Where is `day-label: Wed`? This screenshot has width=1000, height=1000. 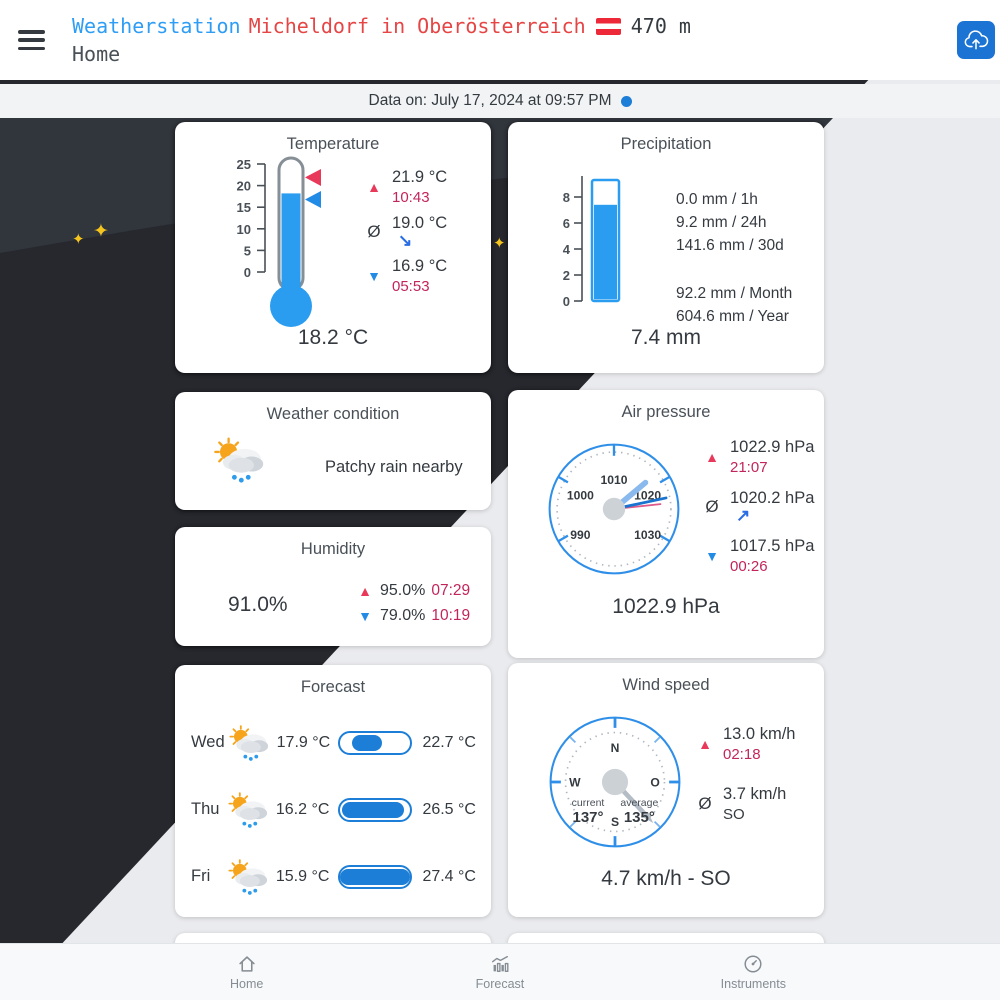
day-label: Wed is located at coordinates (208, 742).